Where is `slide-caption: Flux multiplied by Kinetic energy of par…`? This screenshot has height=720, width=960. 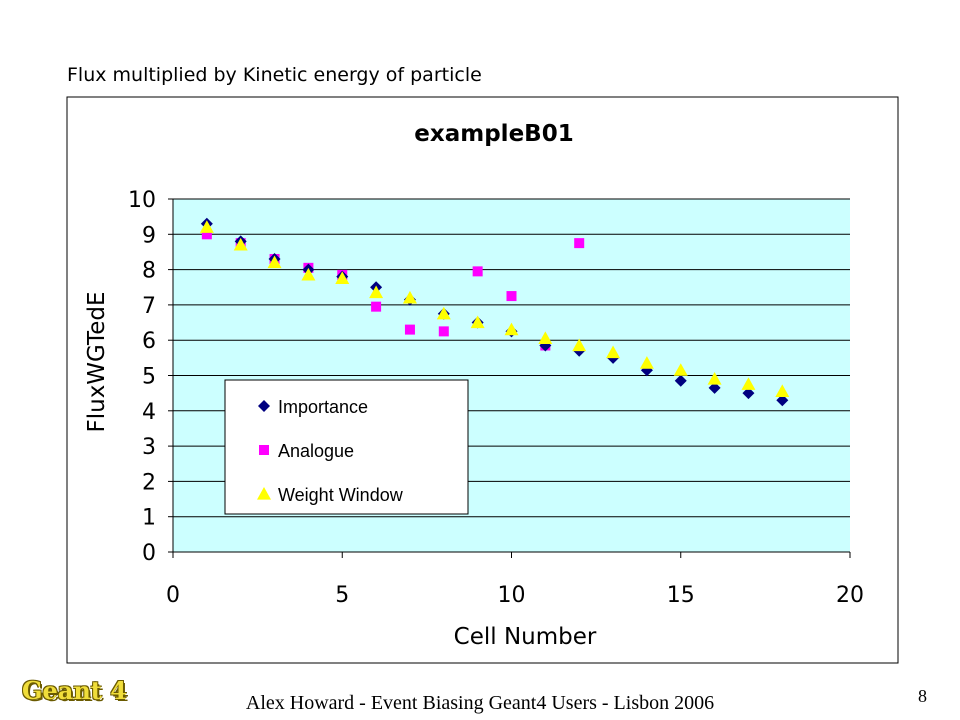 slide-caption: Flux multiplied by Kinetic energy of par… is located at coordinates (274, 75).